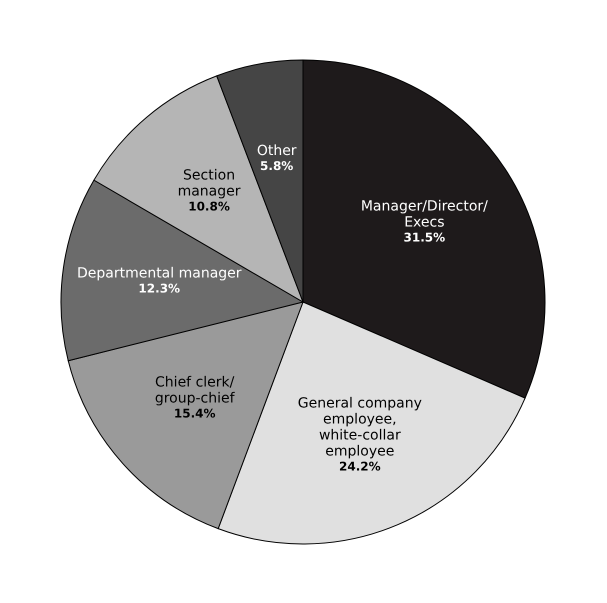  I want to click on data-label: 15.4%, so click(195, 413).